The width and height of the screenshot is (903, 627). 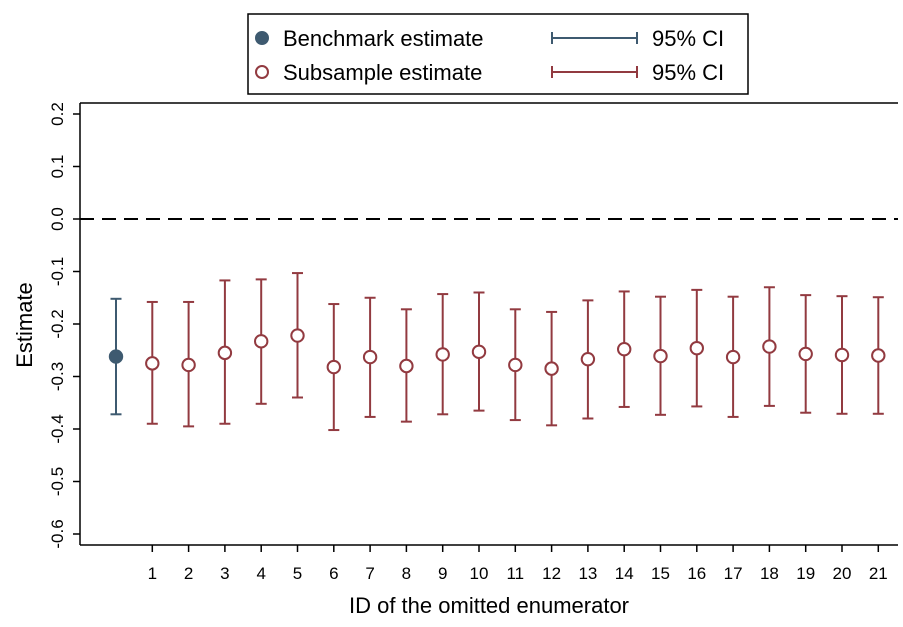 I want to click on x-tick-label: 15, so click(x=660, y=573).